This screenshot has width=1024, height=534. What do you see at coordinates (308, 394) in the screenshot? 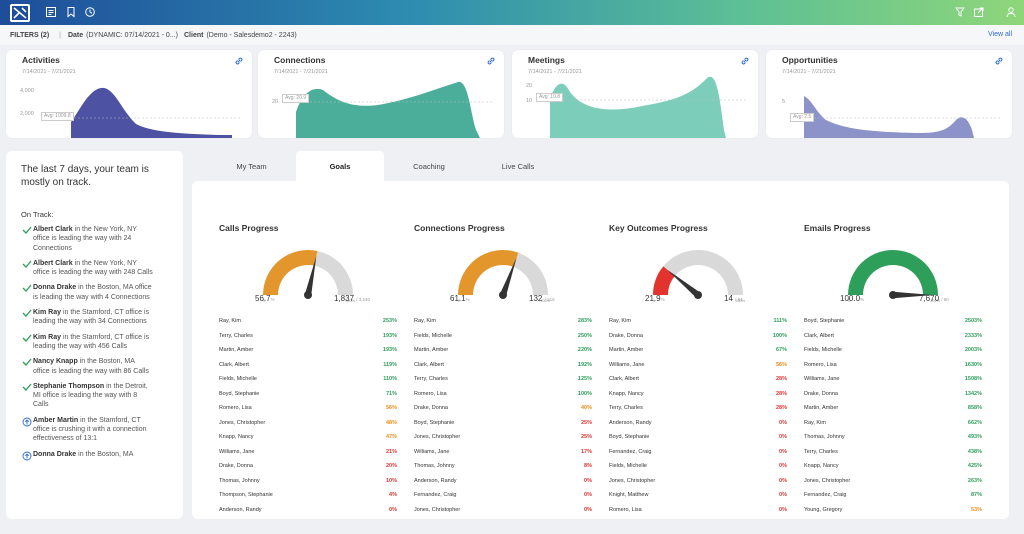
I see `rep-progress-row: Boyd, Stephanie 71%` at bounding box center [308, 394].